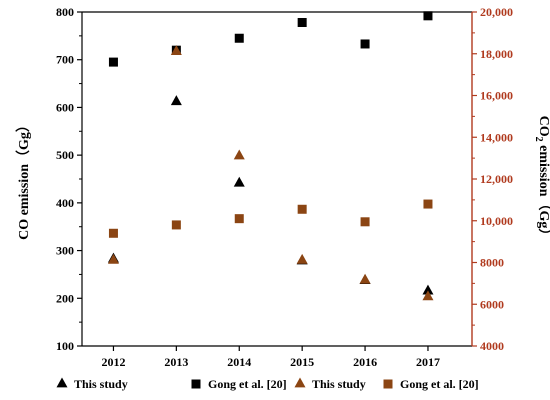 The image size is (550, 400). I want to click on x-tick-label: 2015, so click(302, 362).